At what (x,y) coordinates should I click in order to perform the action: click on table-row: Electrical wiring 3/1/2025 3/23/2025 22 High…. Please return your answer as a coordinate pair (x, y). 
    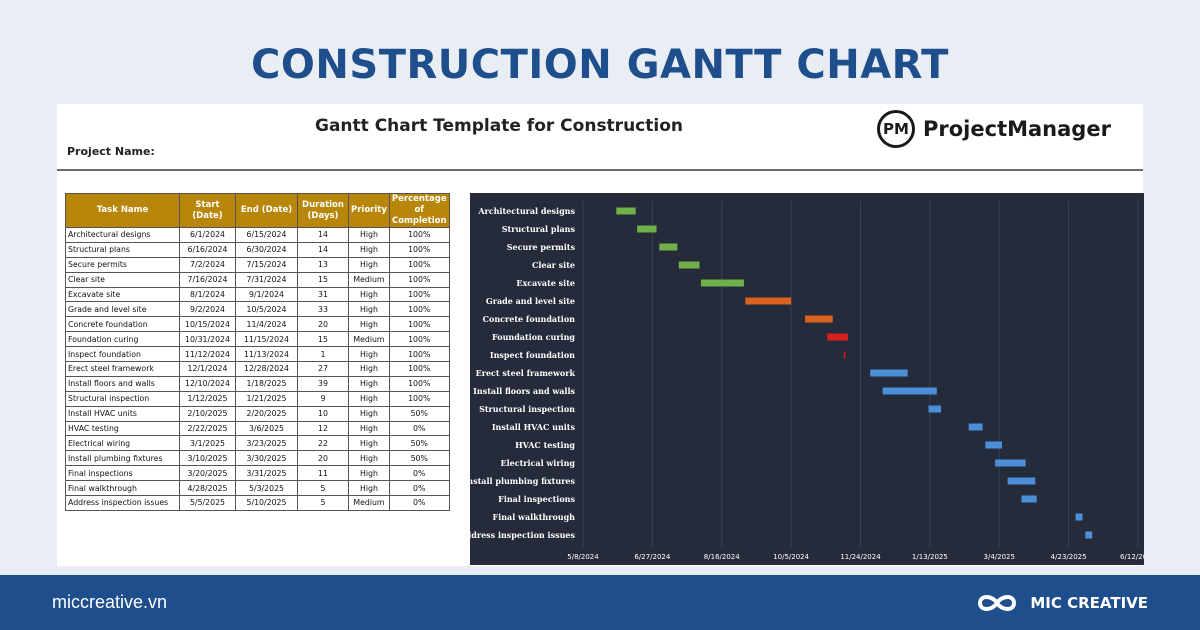
    Looking at the image, I should click on (257, 443).